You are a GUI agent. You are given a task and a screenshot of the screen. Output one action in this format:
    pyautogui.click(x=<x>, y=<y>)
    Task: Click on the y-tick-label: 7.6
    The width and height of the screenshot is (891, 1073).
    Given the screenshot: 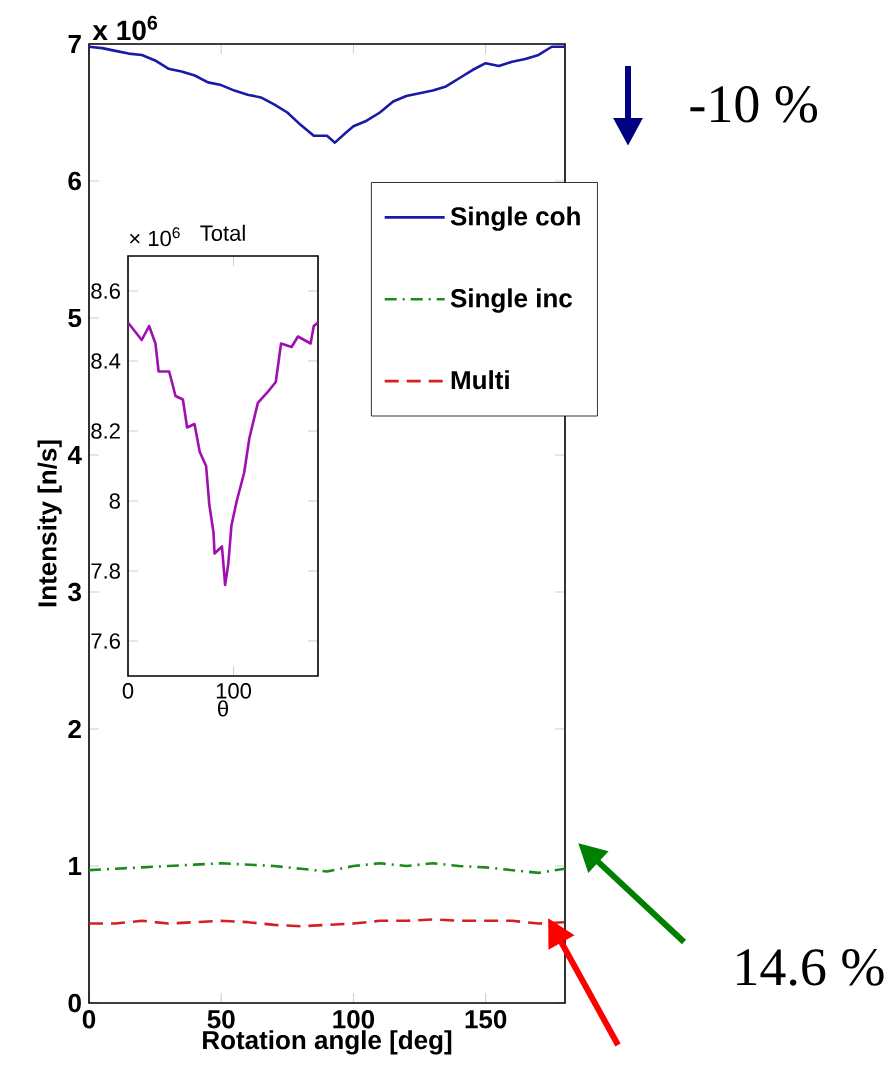 What is the action you would take?
    pyautogui.click(x=105, y=641)
    